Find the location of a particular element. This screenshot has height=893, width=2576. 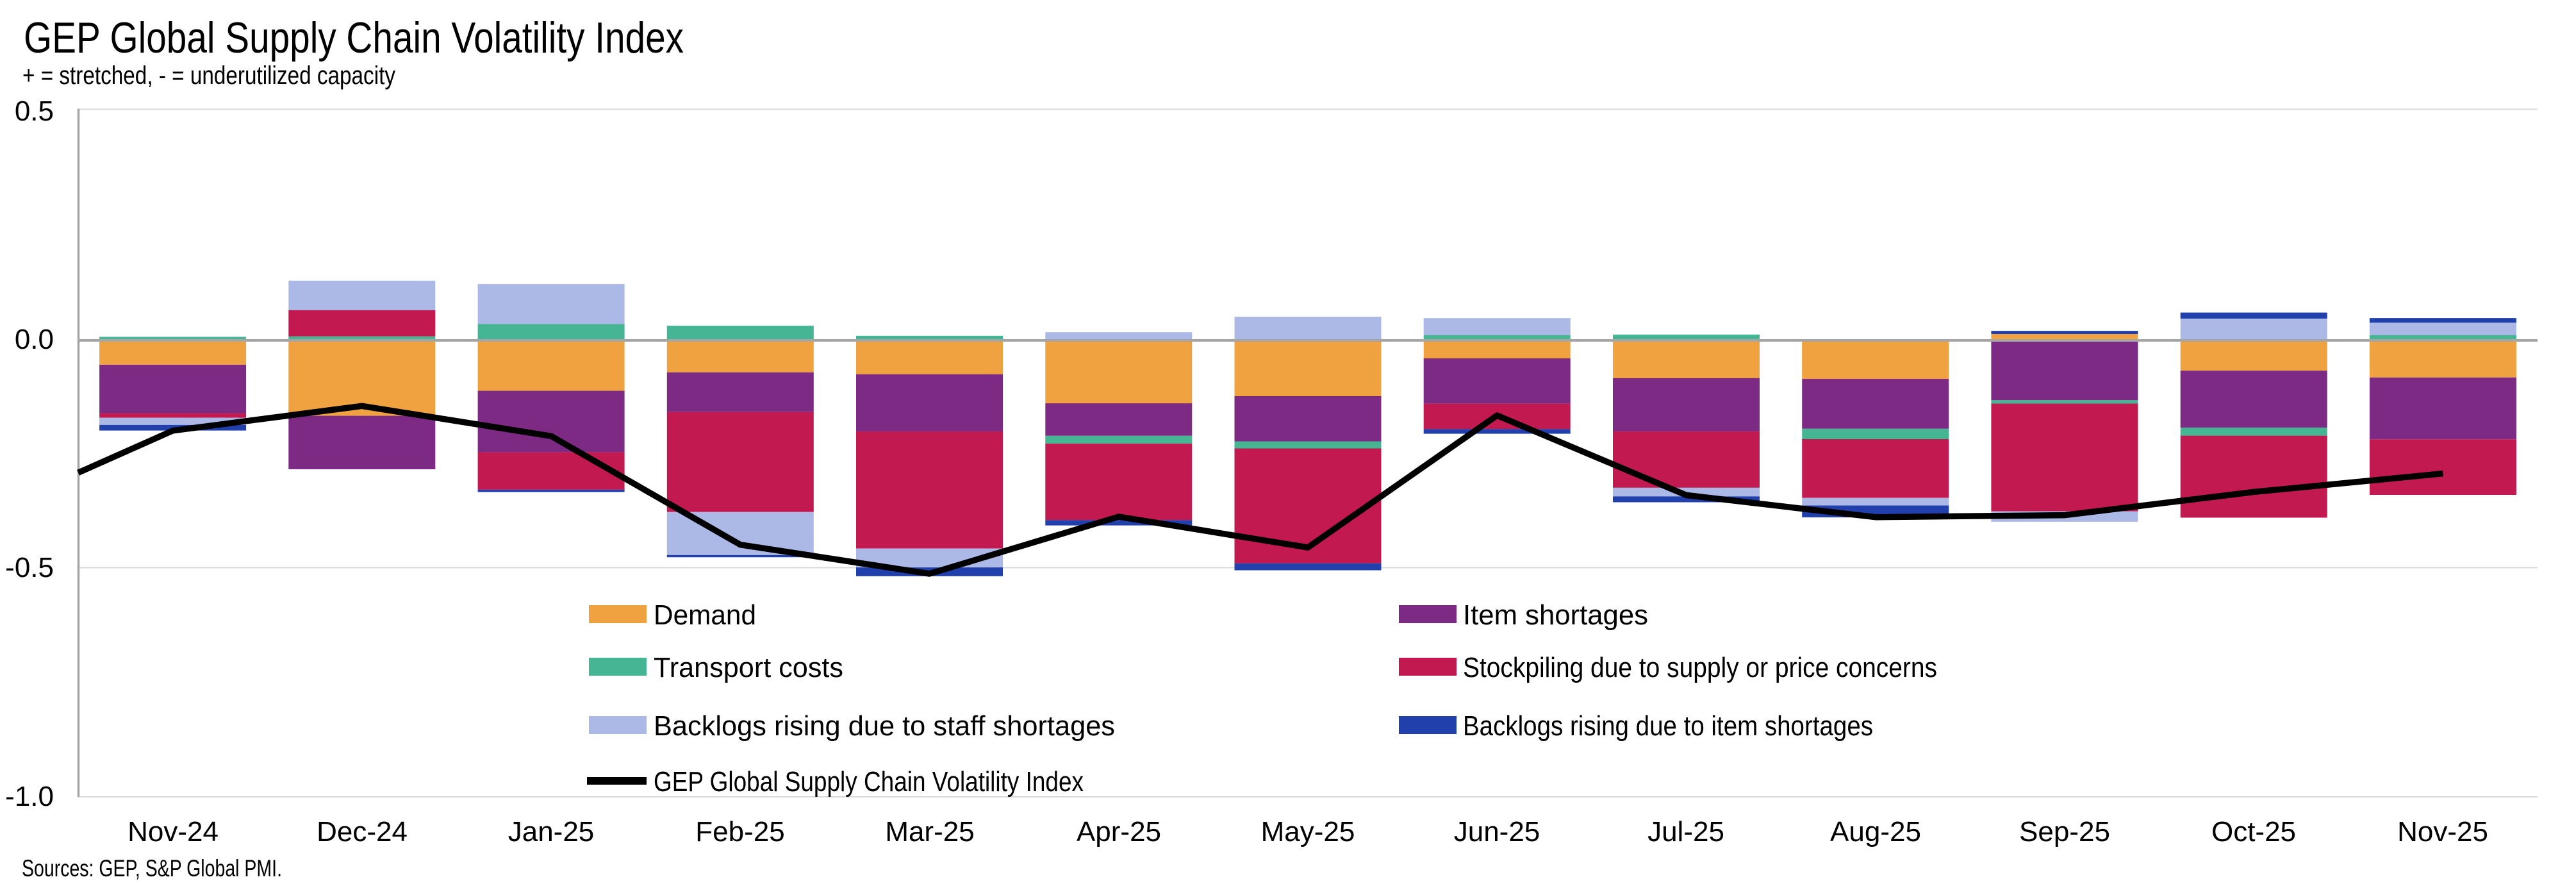

svg-text: Jan-25 is located at coordinates (551, 831).